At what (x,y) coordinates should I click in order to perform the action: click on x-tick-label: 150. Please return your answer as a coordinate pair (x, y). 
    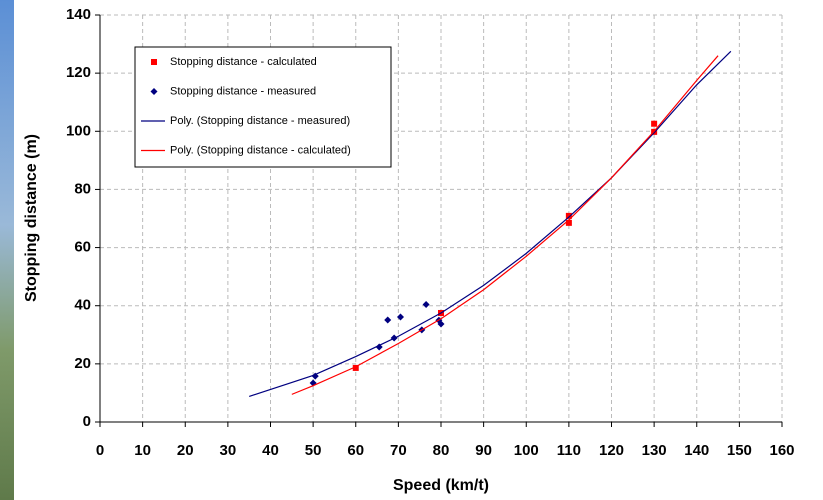
    Looking at the image, I should click on (739, 450).